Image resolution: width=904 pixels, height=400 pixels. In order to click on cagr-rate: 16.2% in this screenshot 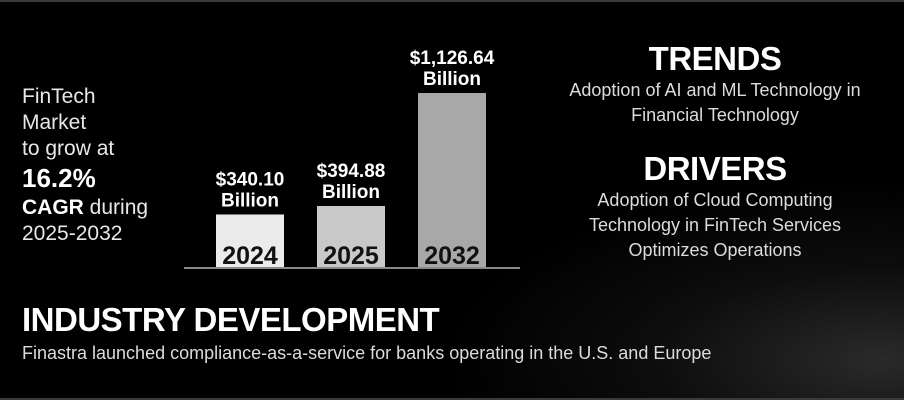, I will do `click(59, 178)`.